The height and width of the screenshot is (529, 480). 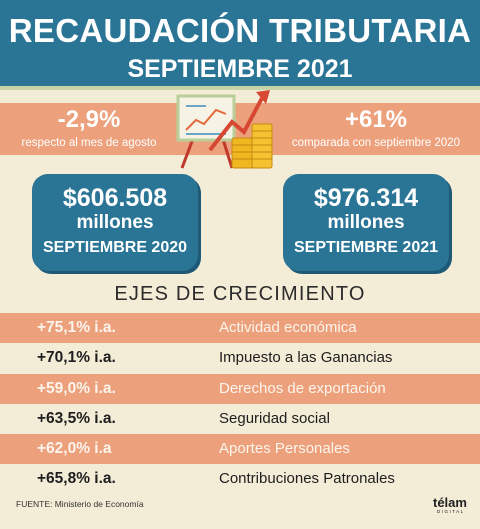 I want to click on revenue-amount: $976.314, so click(x=366, y=198).